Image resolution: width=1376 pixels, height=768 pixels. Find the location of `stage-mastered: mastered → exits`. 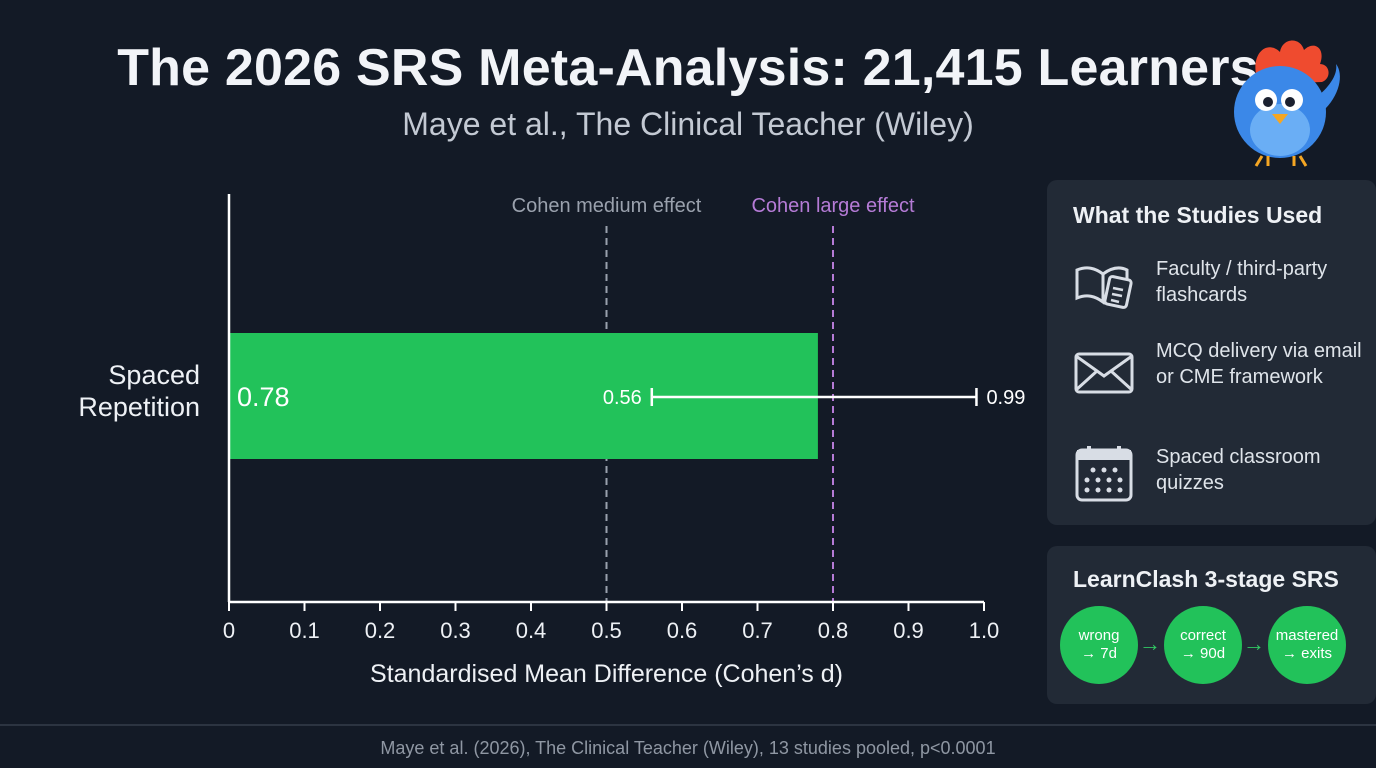

stage-mastered: mastered → exits is located at coordinates (1307, 645).